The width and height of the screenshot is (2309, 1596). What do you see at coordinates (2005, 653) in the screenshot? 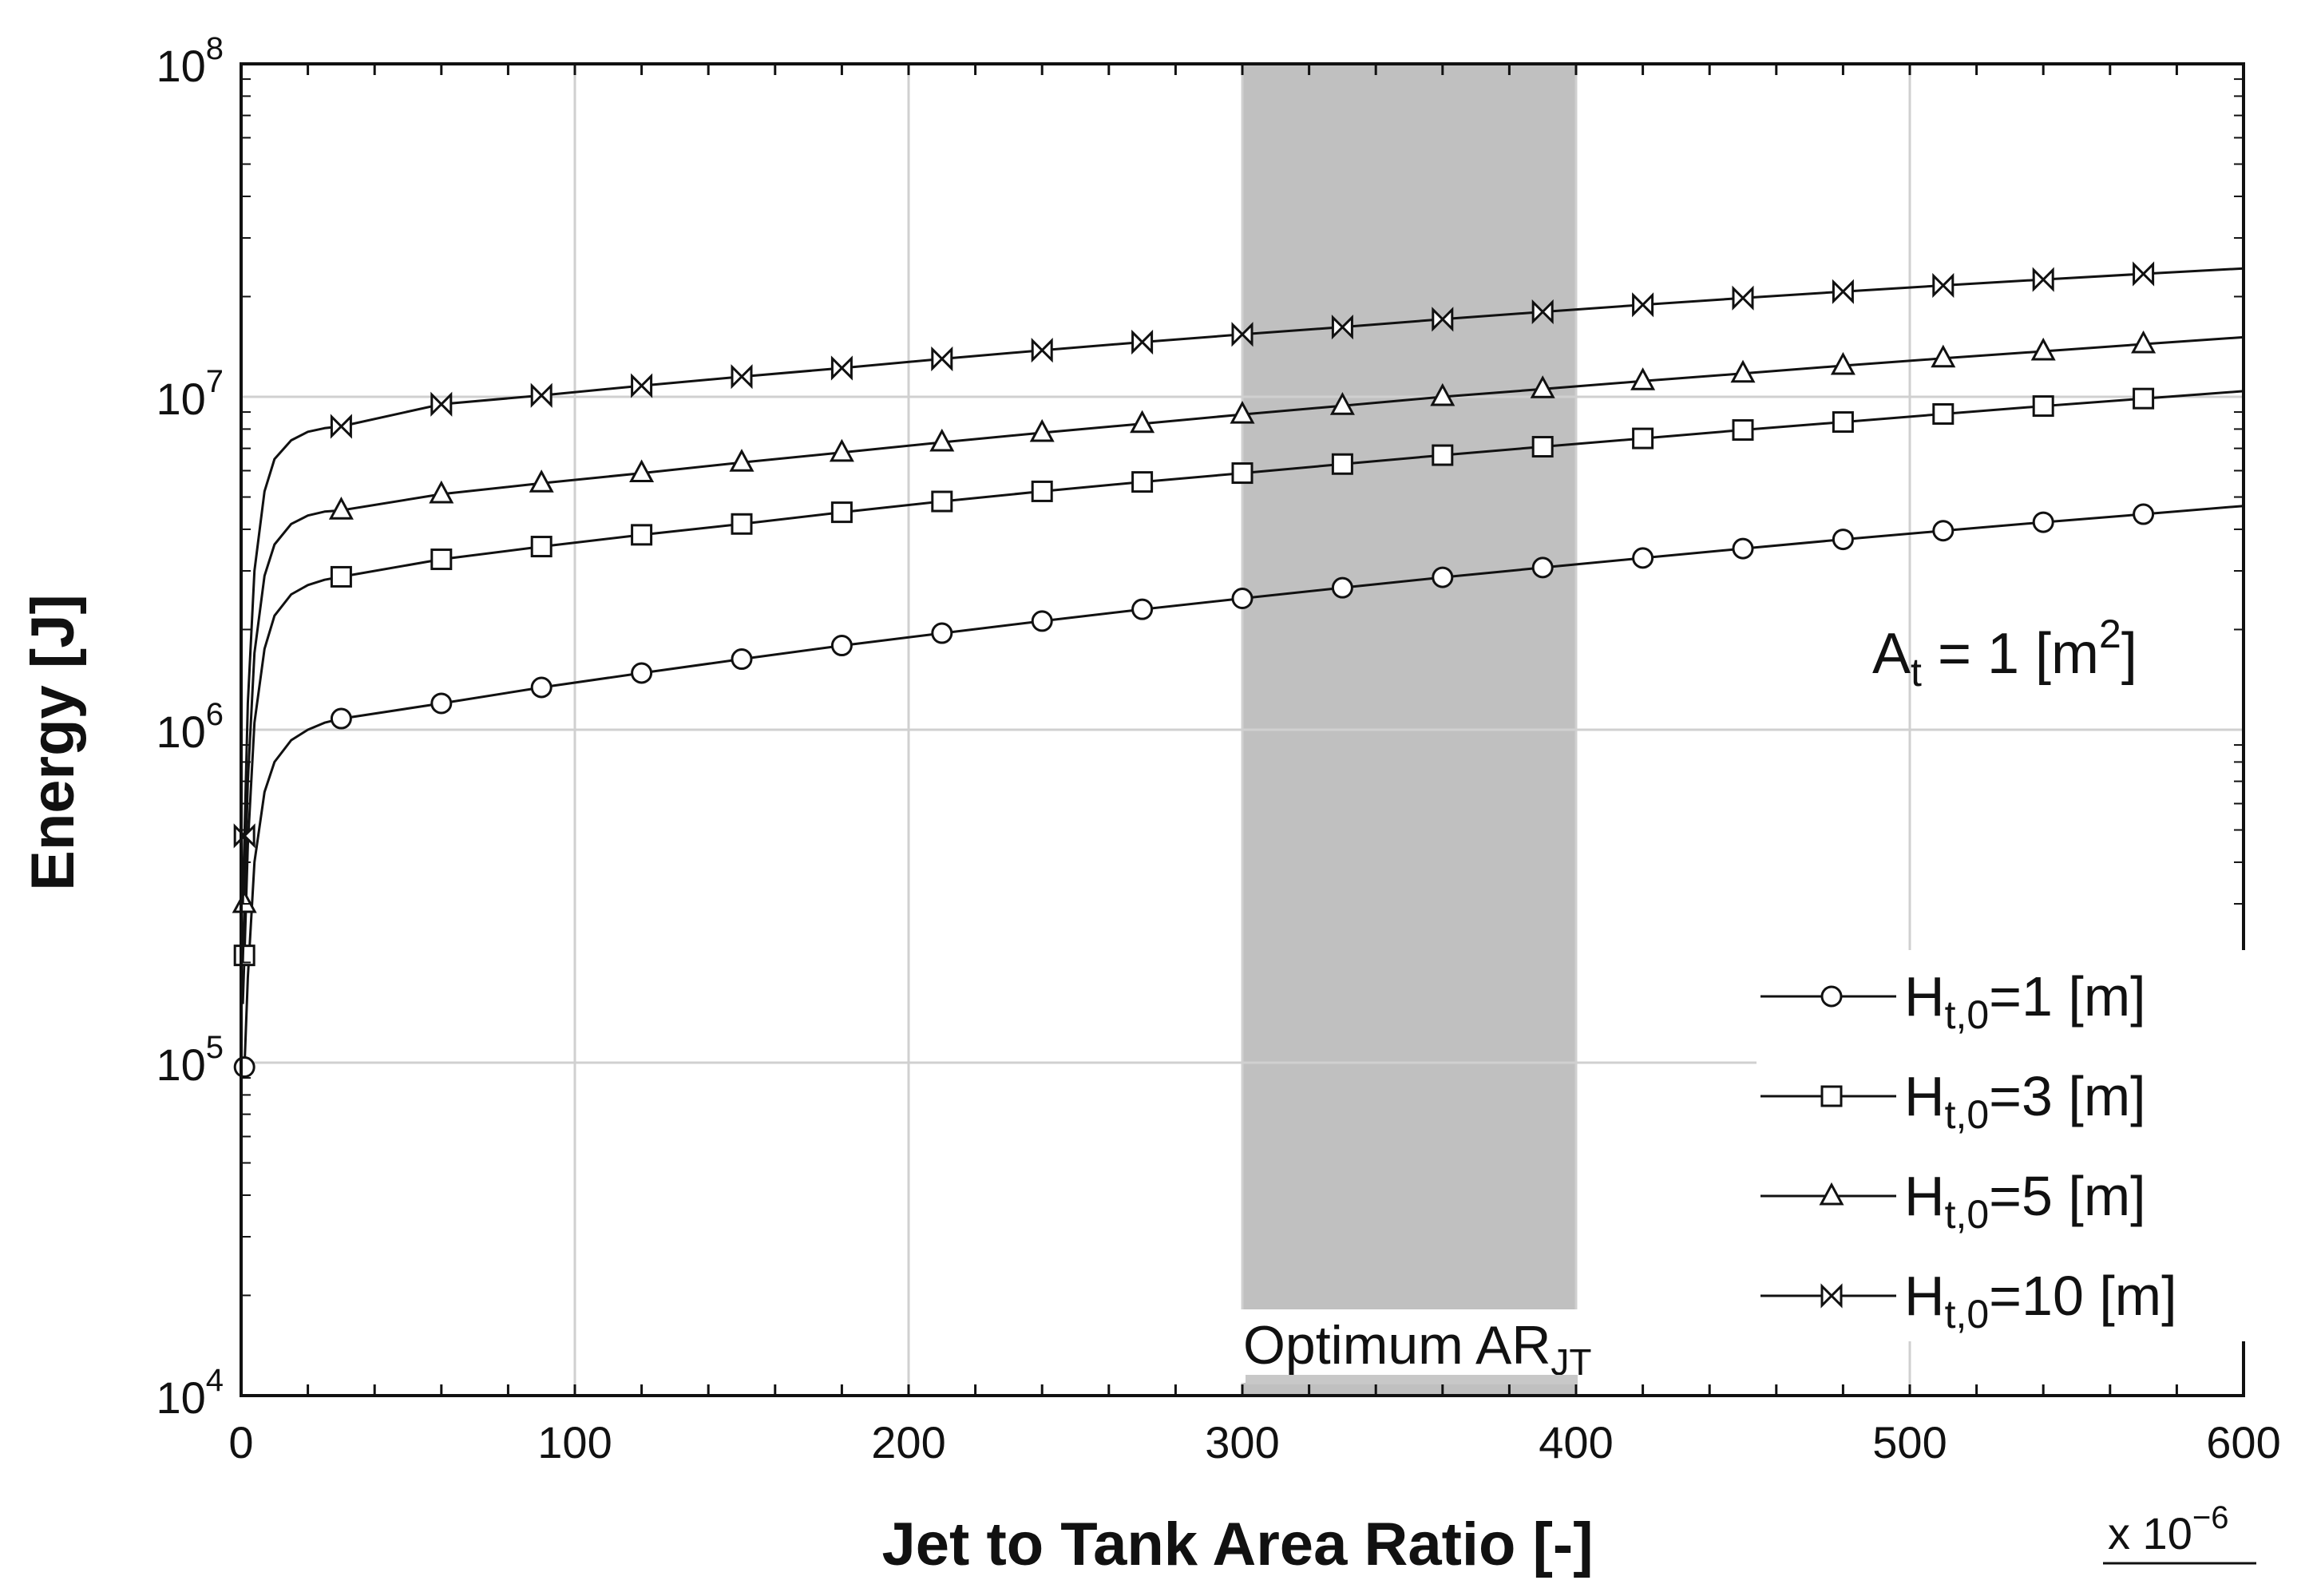
I see `tank-area-annotation: At = 1 [m2]` at bounding box center [2005, 653].